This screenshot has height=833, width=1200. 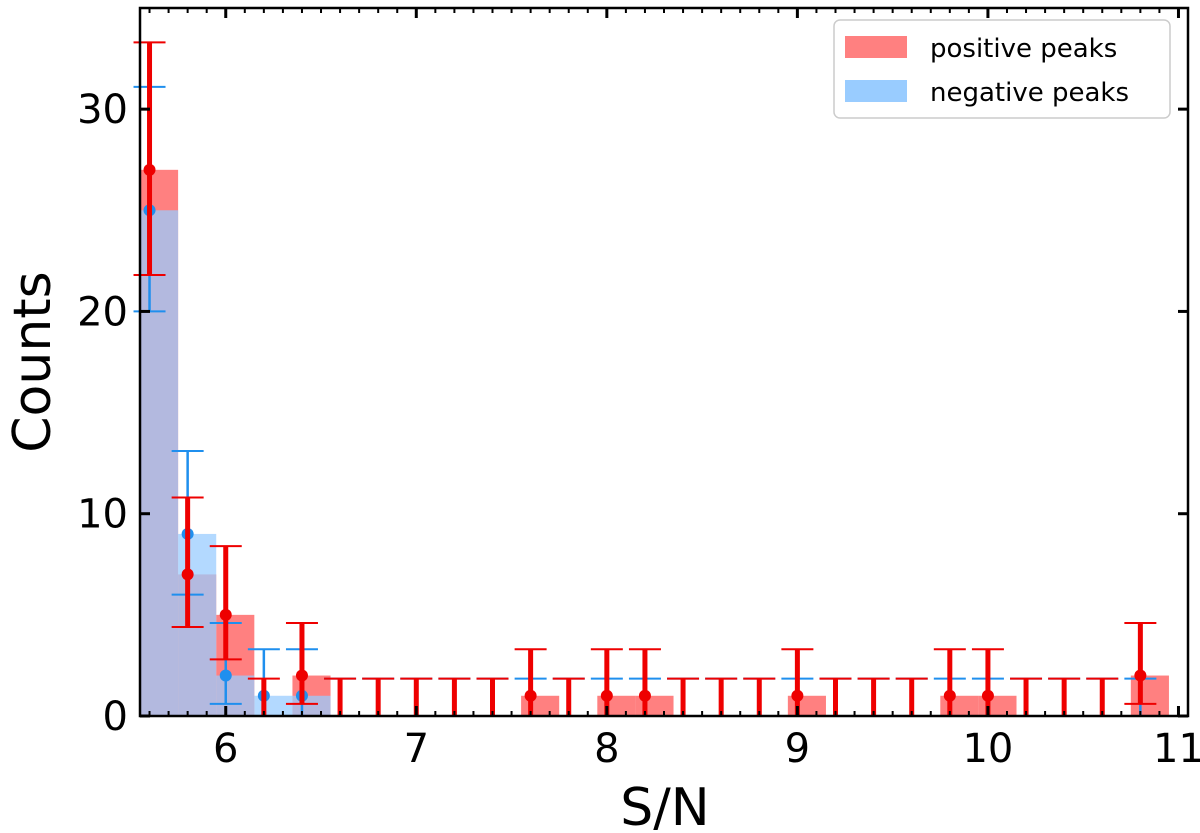 I want to click on x-tick-label: 8, so click(x=606, y=749).